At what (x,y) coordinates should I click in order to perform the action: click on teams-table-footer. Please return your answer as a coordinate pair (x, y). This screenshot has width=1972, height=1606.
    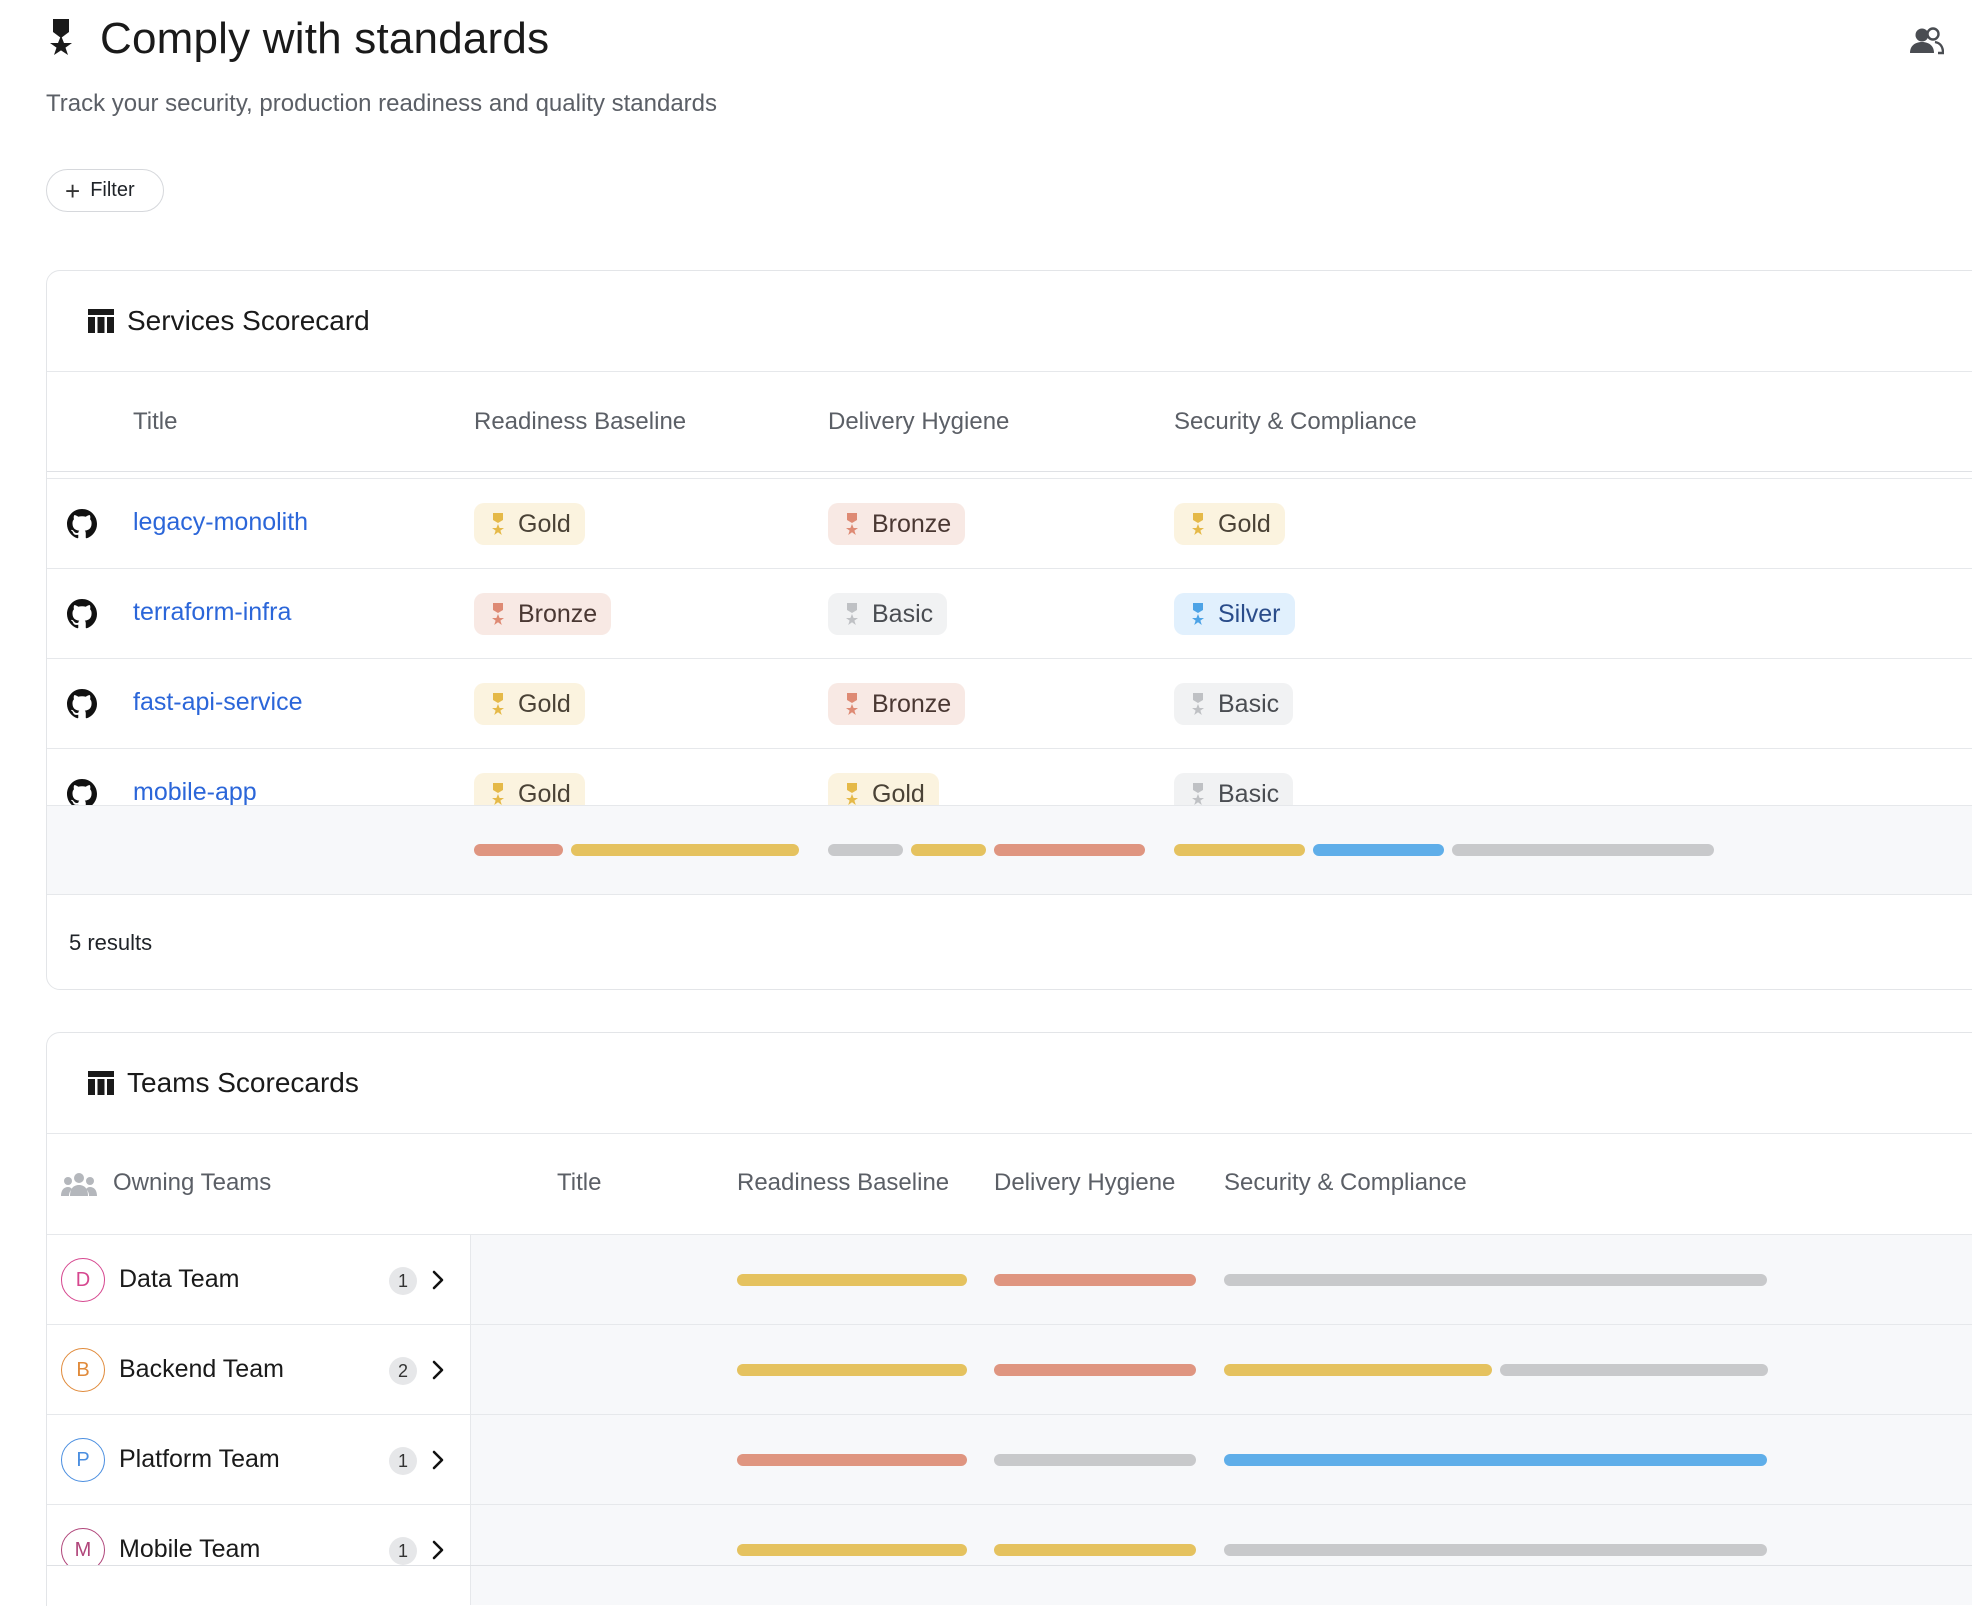
    Looking at the image, I should click on (1009, 1585).